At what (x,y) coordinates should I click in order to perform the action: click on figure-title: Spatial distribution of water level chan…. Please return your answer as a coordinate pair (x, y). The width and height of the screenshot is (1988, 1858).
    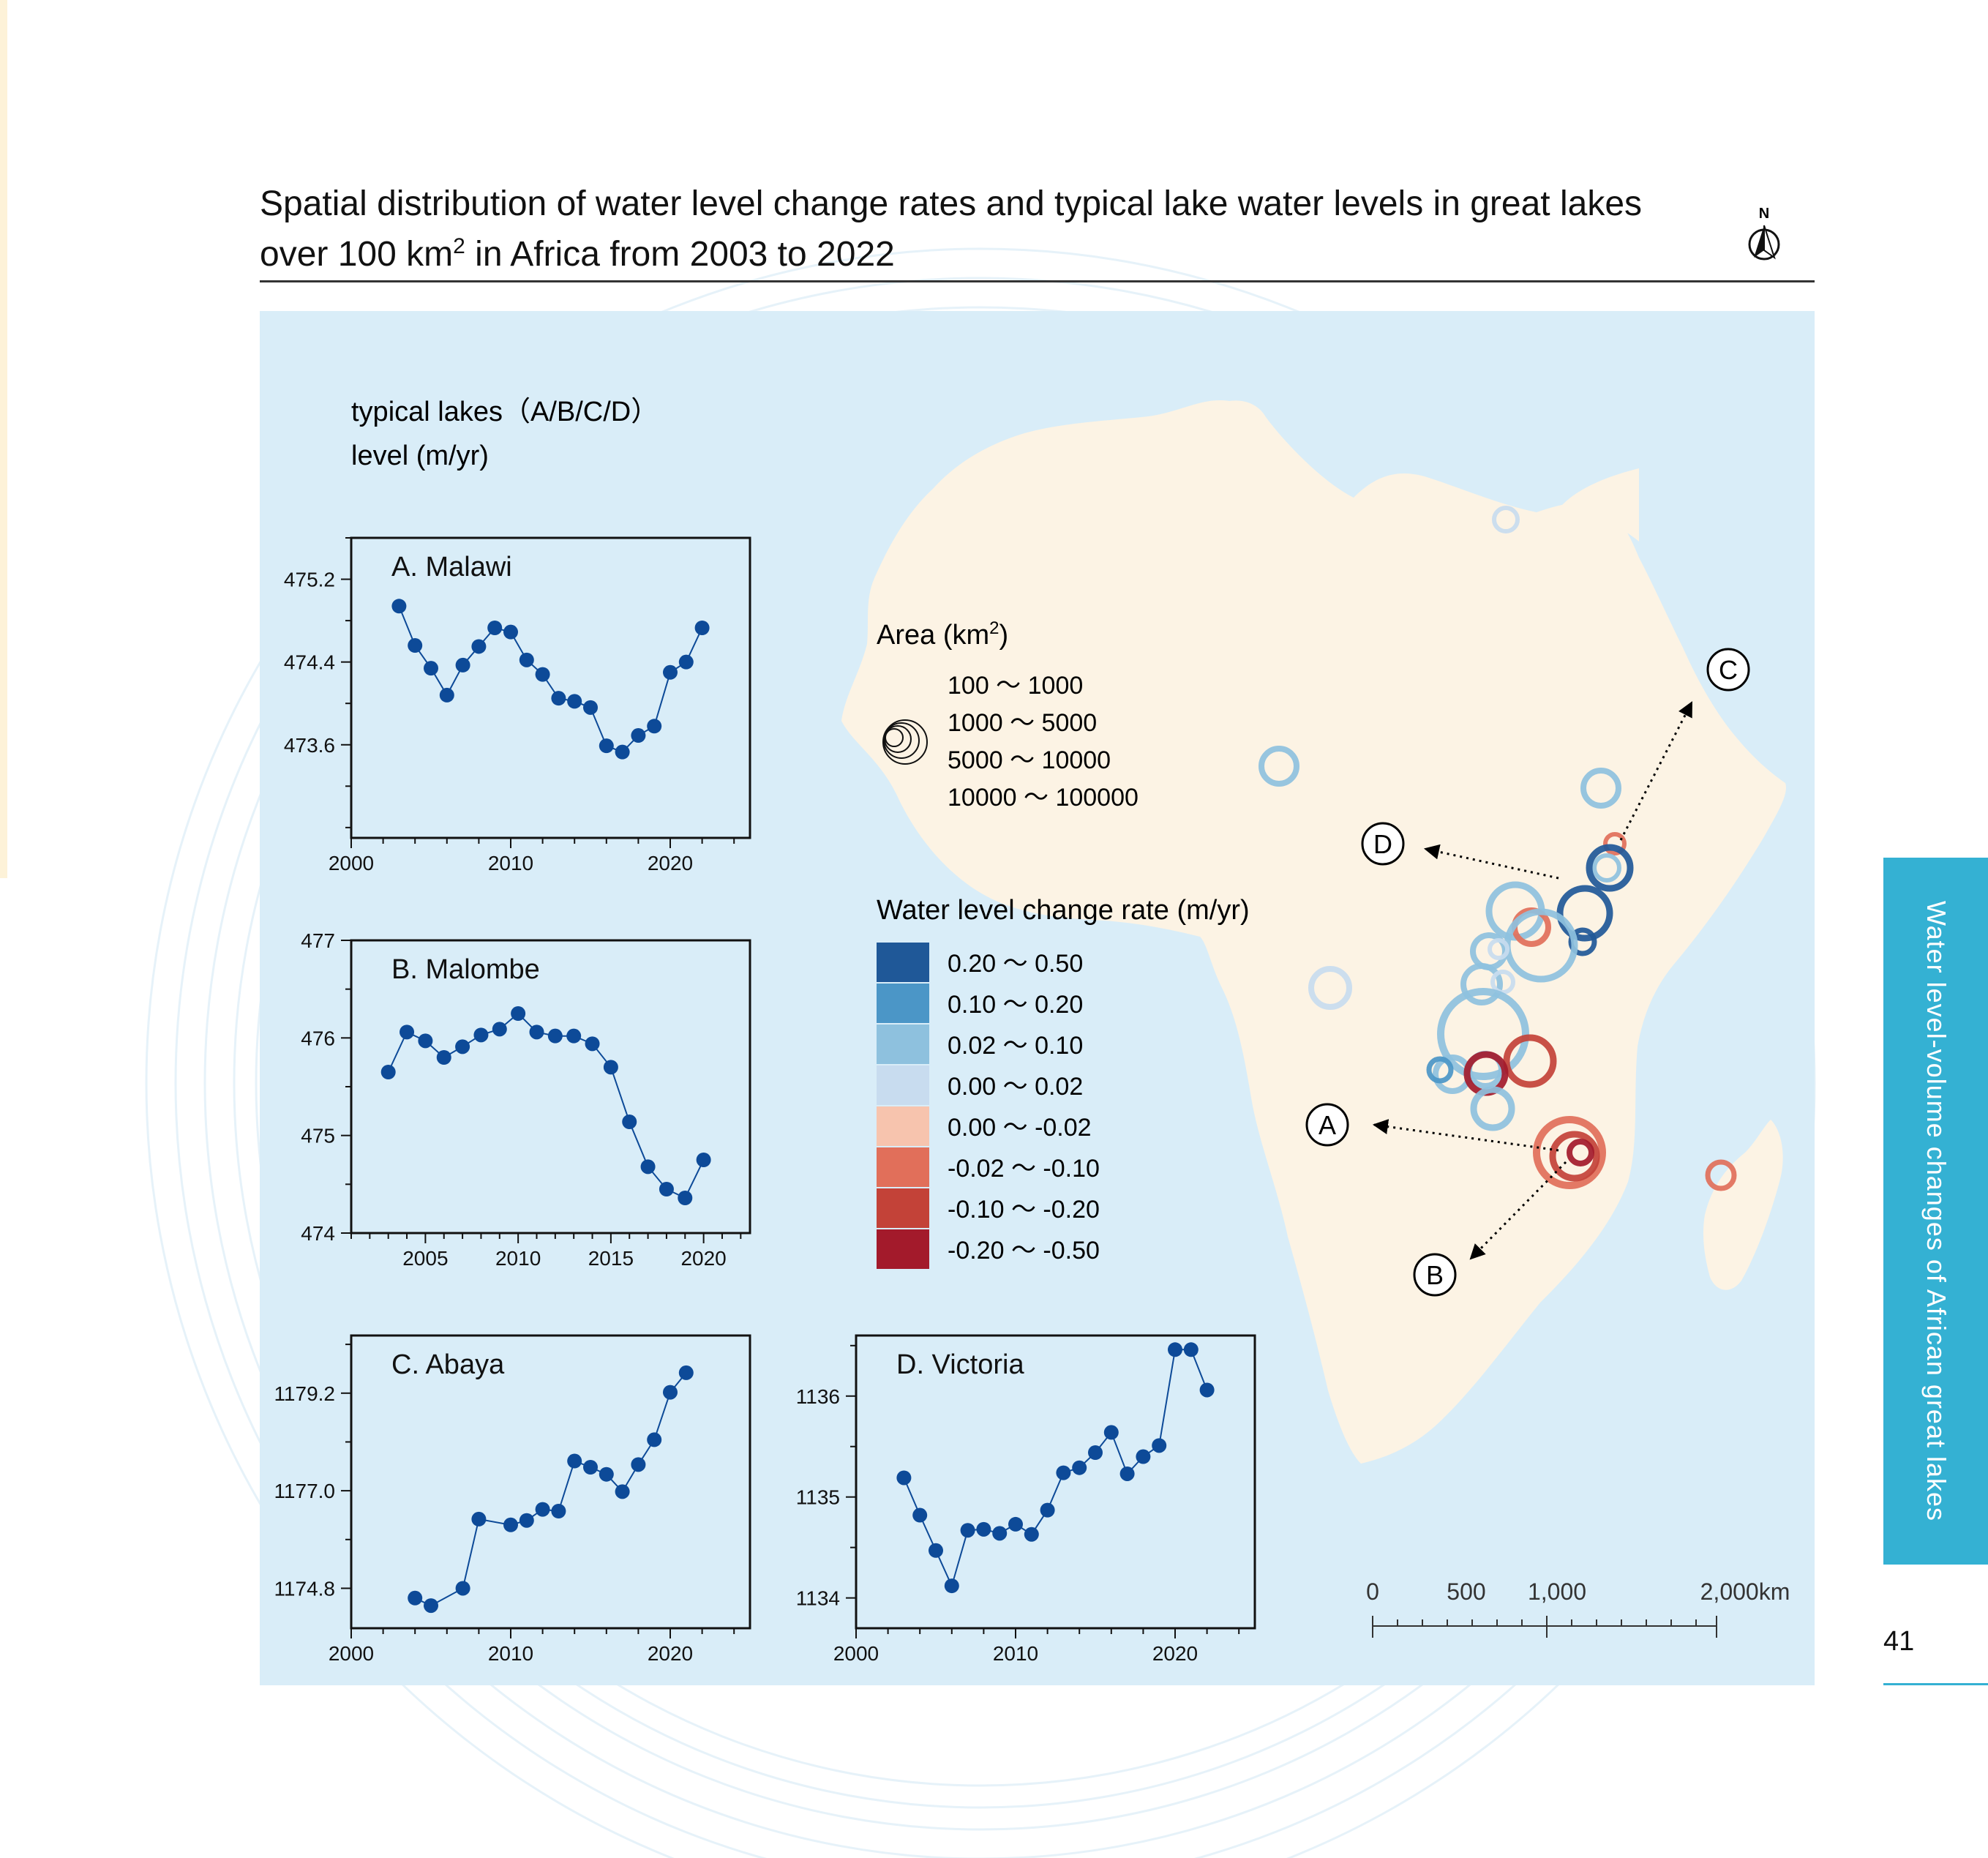
    Looking at the image, I should click on (992, 229).